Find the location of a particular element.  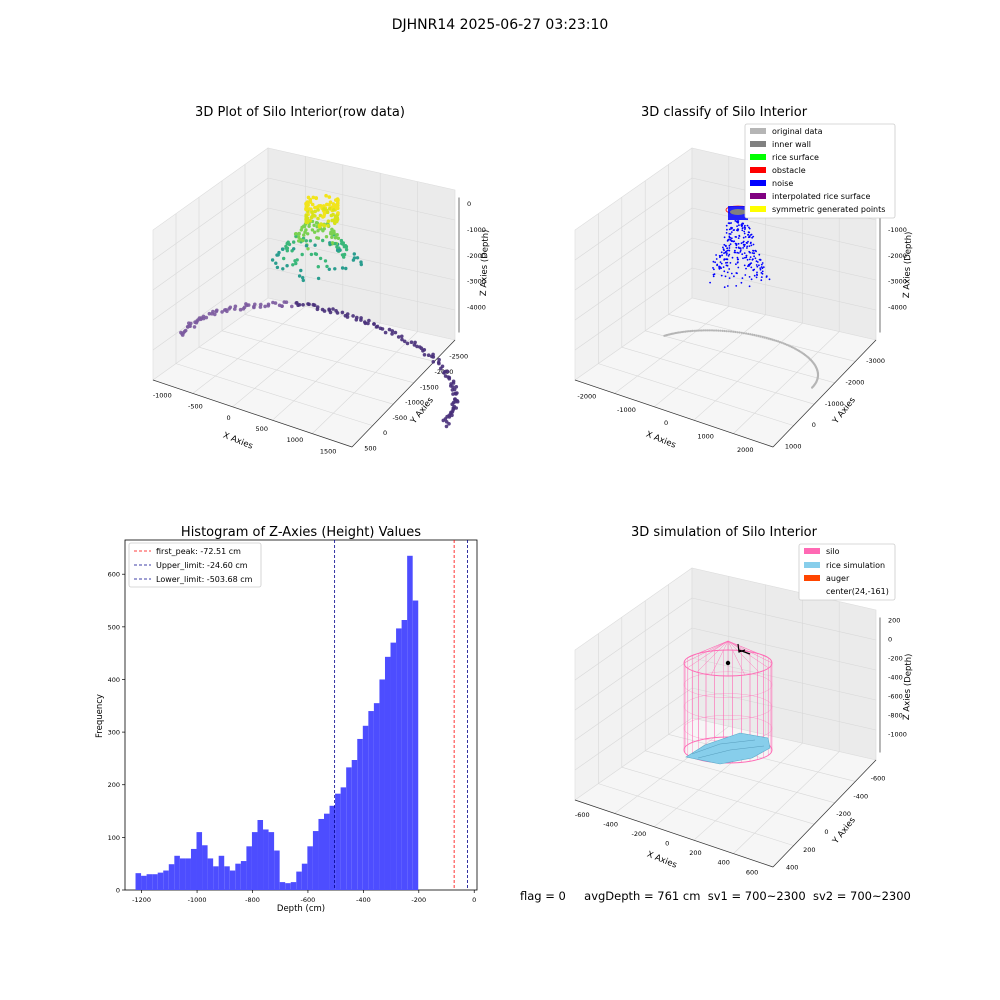

p2-z-tick: -2000 is located at coordinates (897, 256).